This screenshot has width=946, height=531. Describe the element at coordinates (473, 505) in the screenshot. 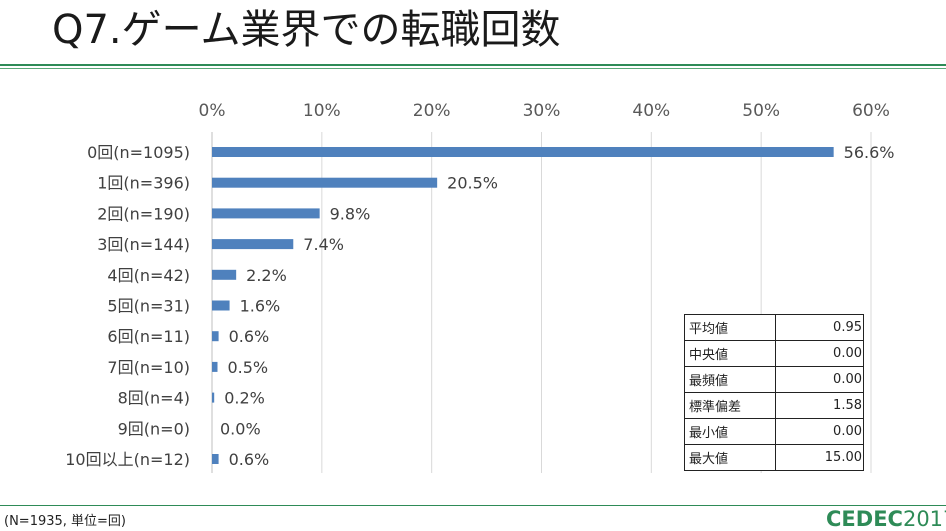

I see `footer-divider` at that location.